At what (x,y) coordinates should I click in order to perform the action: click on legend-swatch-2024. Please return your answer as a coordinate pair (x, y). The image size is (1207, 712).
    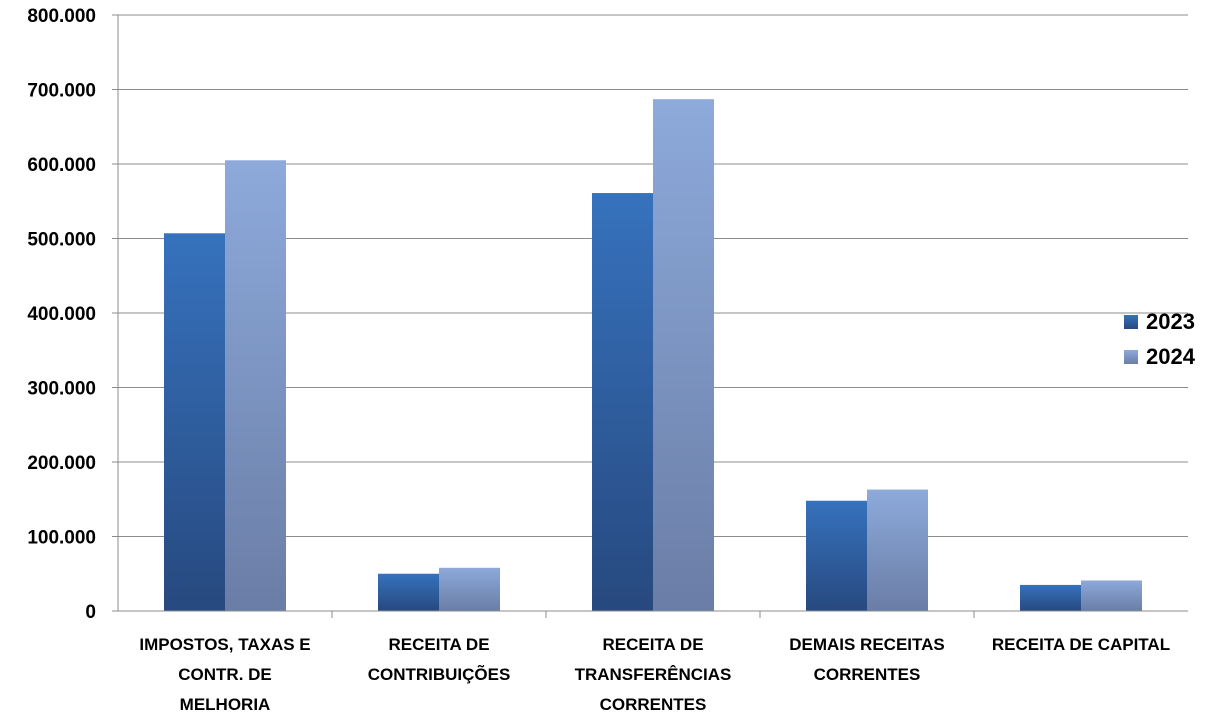
    Looking at the image, I should click on (1131, 357).